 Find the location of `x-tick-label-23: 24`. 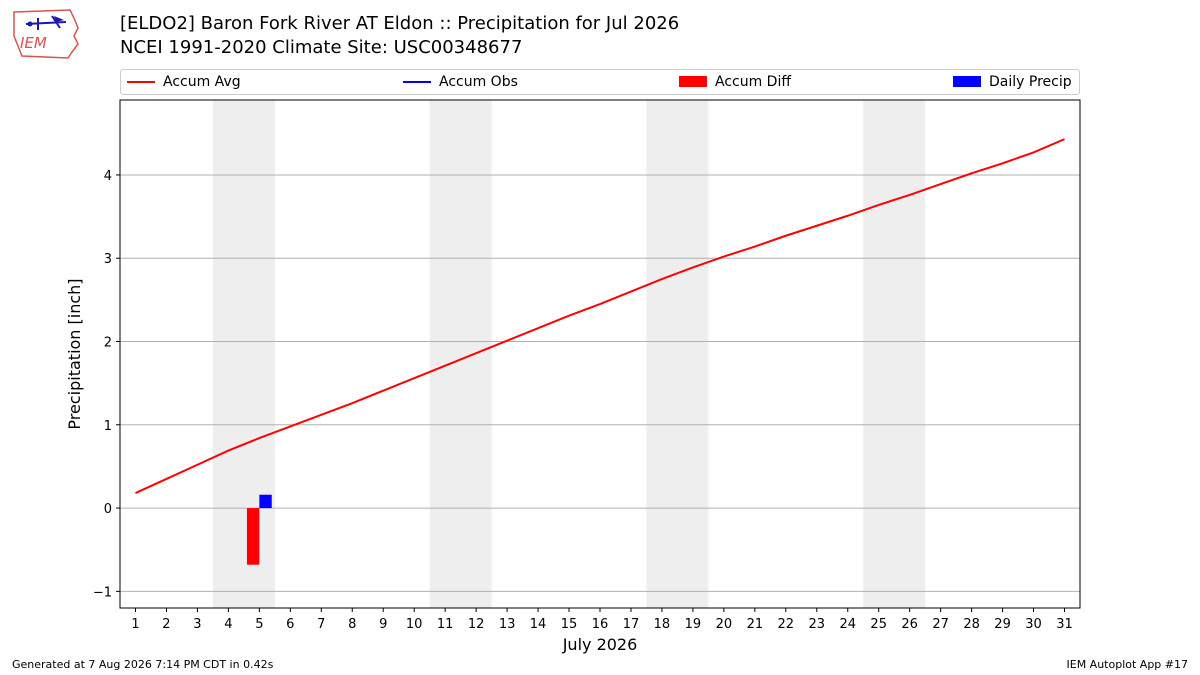

x-tick-label-23: 24 is located at coordinates (847, 624).